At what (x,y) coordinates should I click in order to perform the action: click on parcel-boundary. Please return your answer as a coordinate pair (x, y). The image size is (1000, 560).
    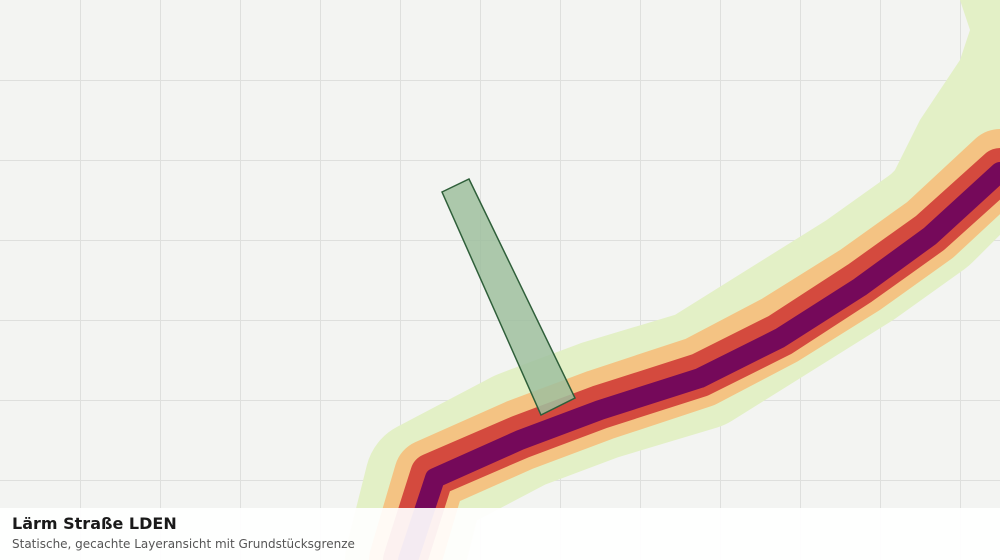
    Looking at the image, I should click on (508, 297).